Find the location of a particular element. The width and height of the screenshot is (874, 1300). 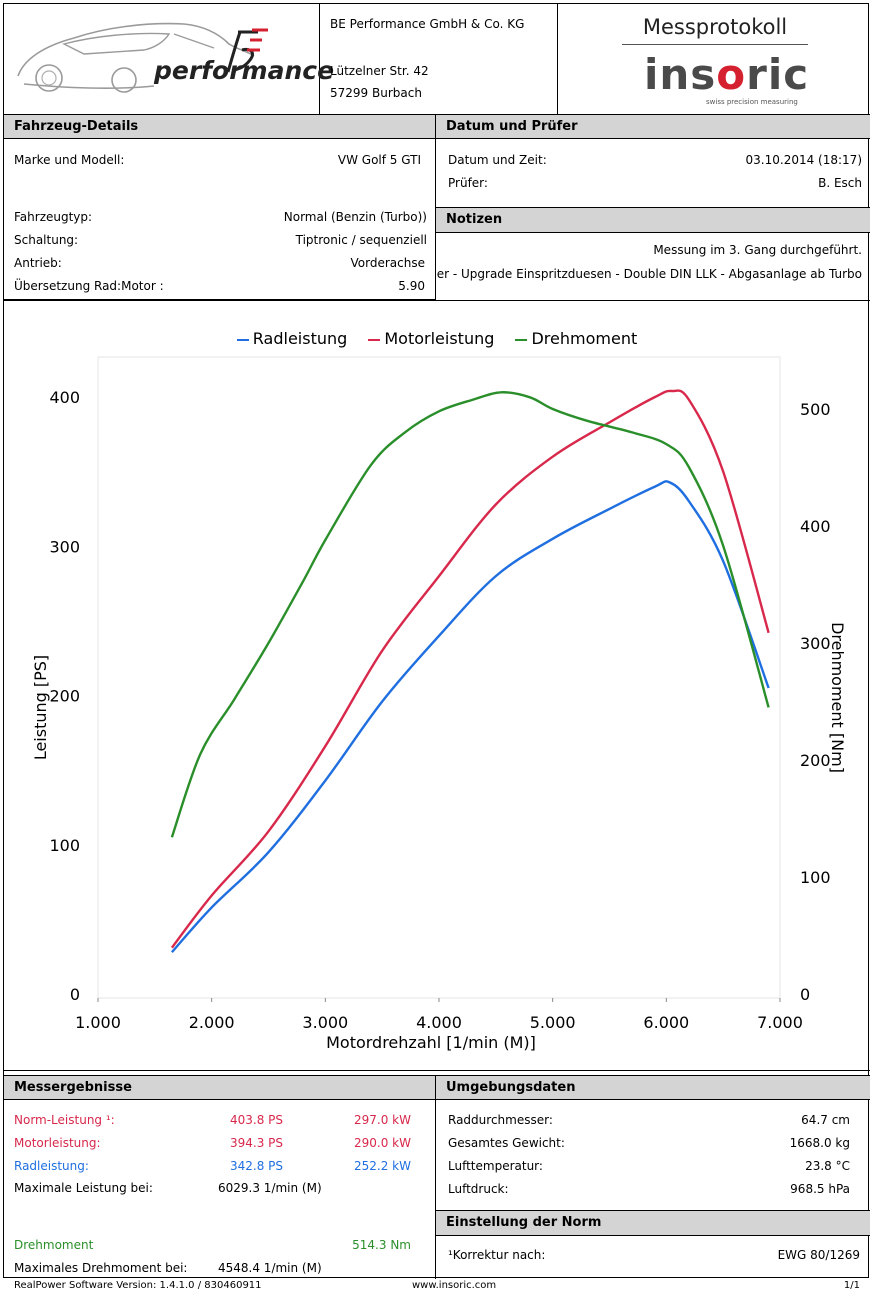

chart-legend: Radleistung Motorleistung Drehmoment is located at coordinates (437, 338).